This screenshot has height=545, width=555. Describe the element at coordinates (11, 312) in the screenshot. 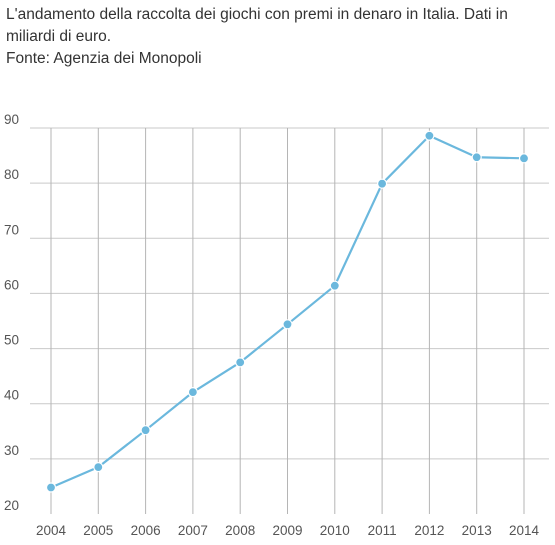

I see `y-axis-labels: 20 30 40 50 60 70 80 90` at that location.